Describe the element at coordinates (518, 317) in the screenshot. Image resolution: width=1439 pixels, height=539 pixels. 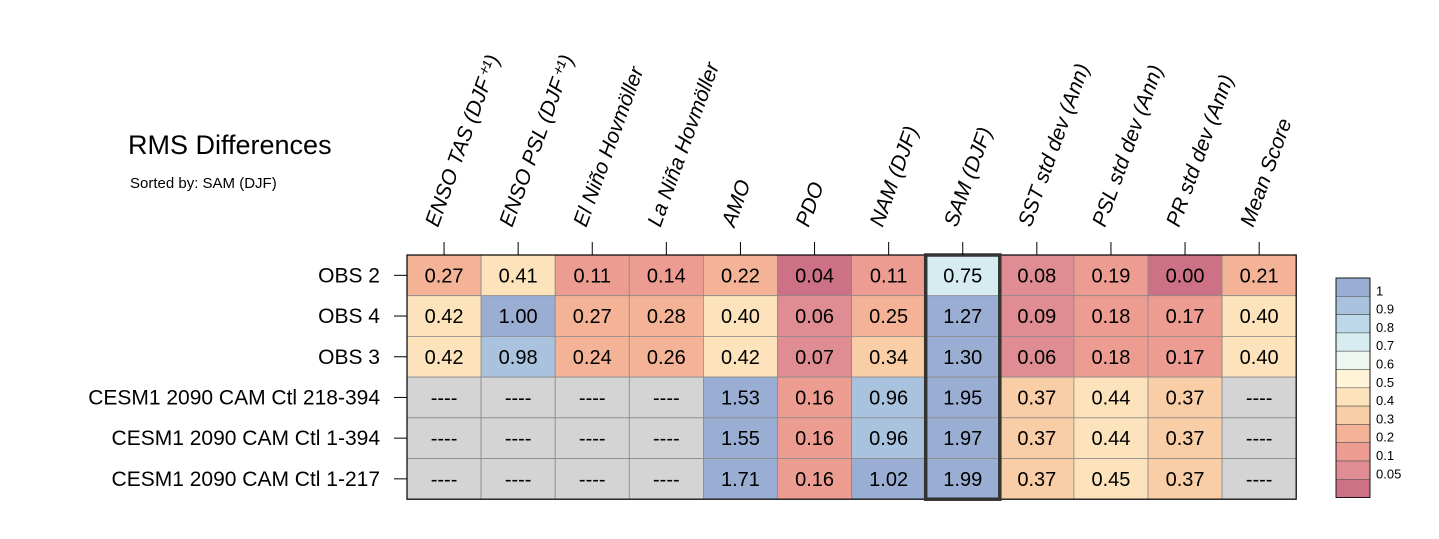
I see `cell-value-label: 1.00` at that location.